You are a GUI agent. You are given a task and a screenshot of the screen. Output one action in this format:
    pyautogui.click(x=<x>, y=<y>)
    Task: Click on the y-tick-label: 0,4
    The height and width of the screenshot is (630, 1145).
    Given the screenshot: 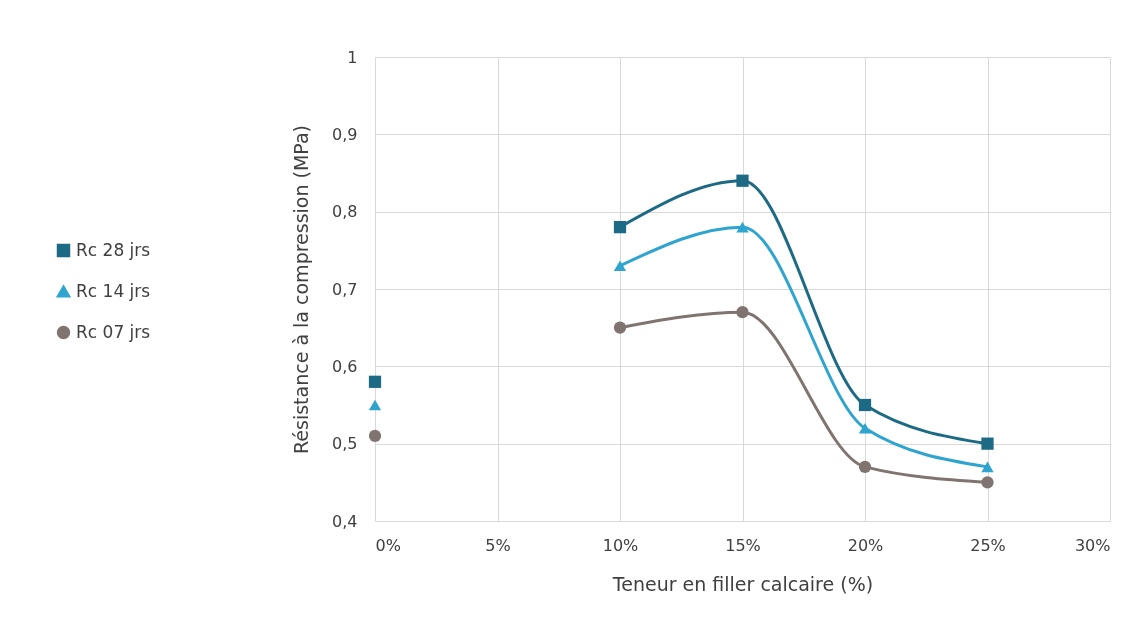 What is the action you would take?
    pyautogui.click(x=345, y=521)
    